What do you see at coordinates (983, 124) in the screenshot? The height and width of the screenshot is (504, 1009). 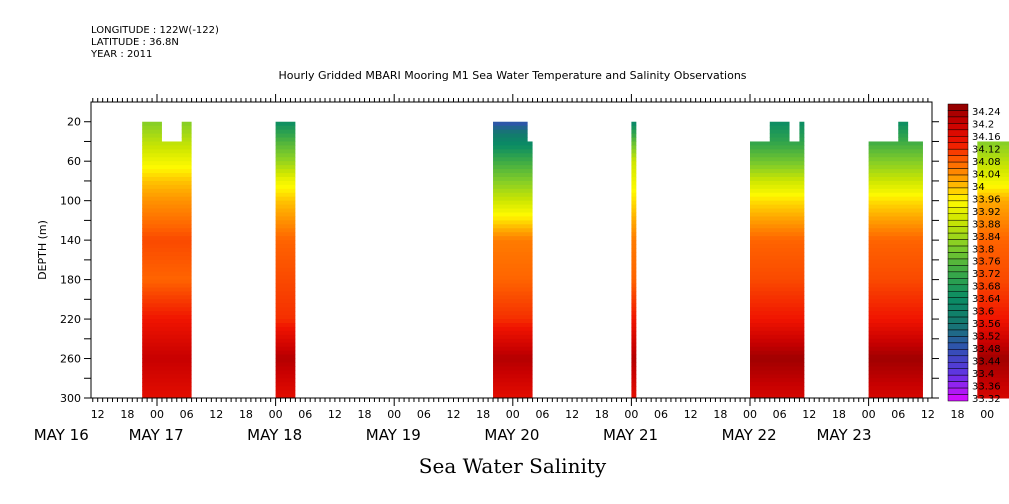 I see `colorbar-label: 34.2` at bounding box center [983, 124].